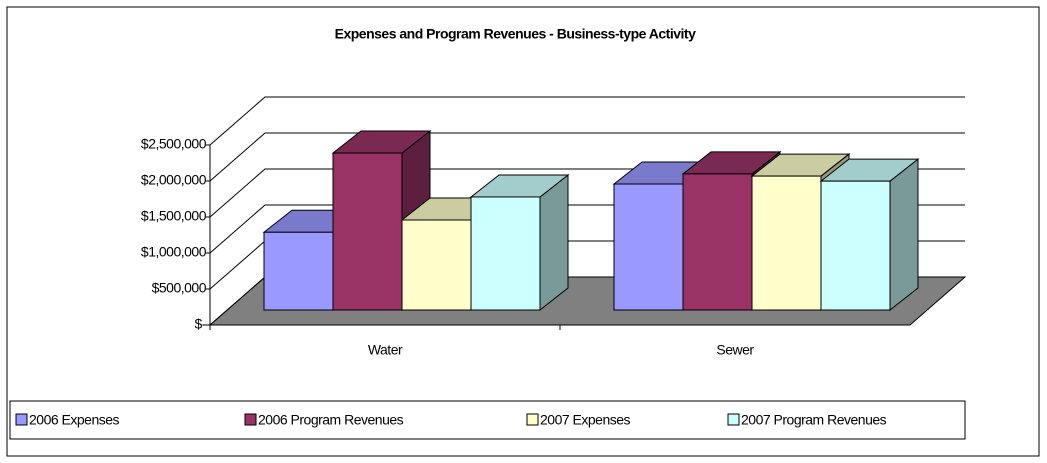  Describe the element at coordinates (174, 252) in the screenshot. I see `y-tick-label: $1,000,000` at that location.